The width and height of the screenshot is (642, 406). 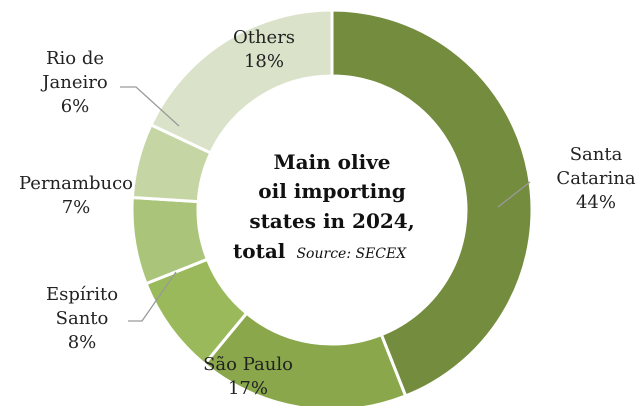 What do you see at coordinates (331, 221) in the screenshot?
I see `chart-title-line-3: states in 2024,` at bounding box center [331, 221].